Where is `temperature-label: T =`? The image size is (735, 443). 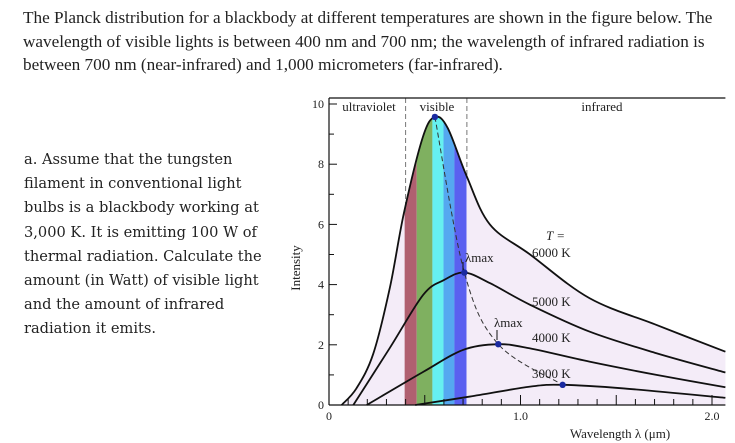
temperature-label: T = is located at coordinates (555, 235).